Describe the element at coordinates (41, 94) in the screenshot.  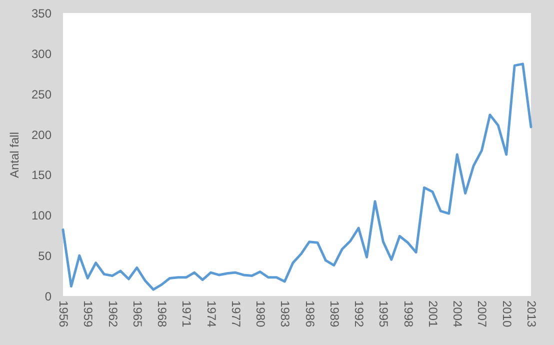
I see `y-tick-label: 250` at that location.